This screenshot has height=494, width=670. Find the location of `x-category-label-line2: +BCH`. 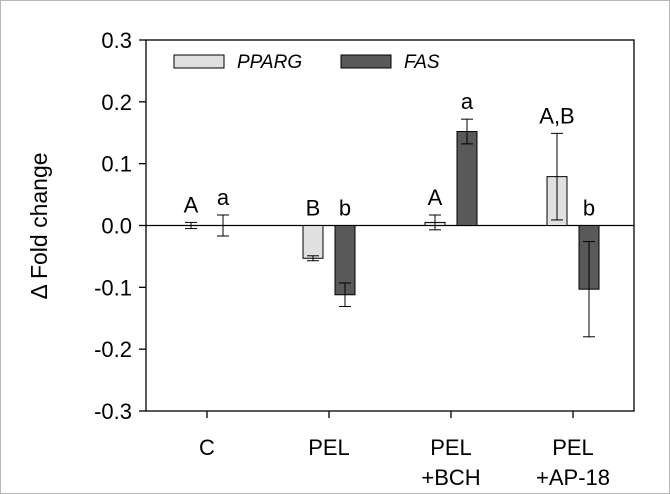

x-category-label-line2: +BCH is located at coordinates (450, 477).